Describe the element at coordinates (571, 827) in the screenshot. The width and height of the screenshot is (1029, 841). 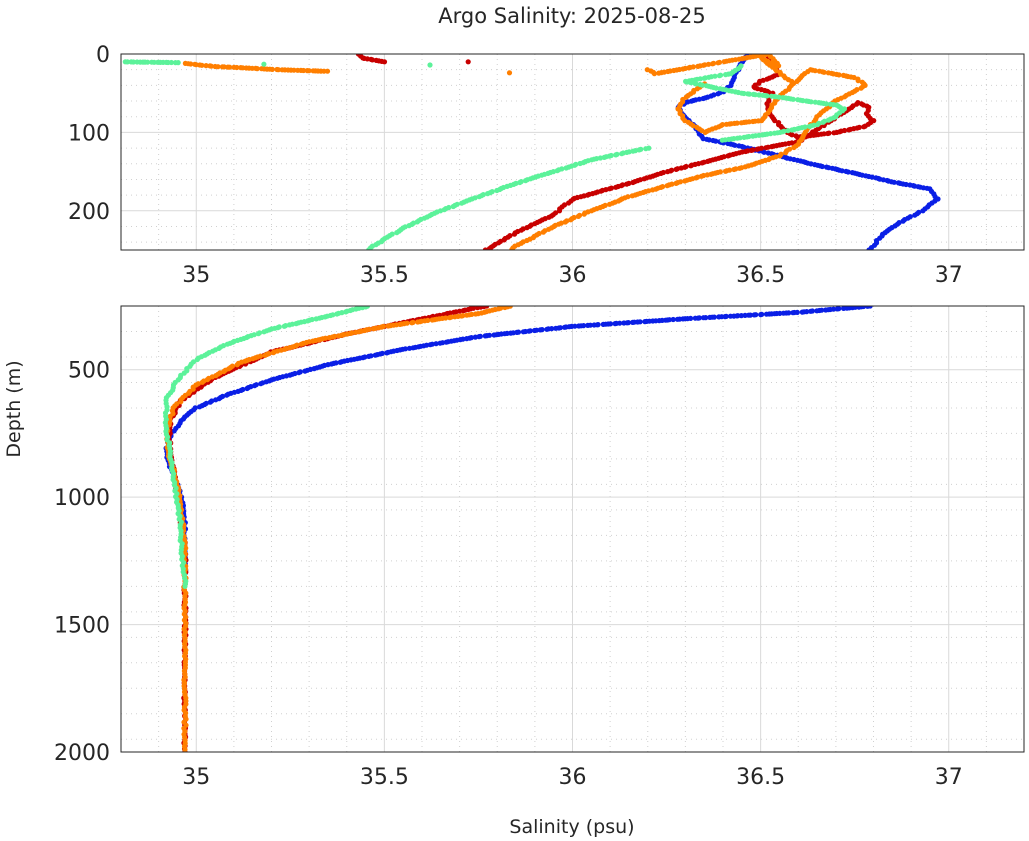
I see `x-axis-label: Salinity (psu)` at that location.